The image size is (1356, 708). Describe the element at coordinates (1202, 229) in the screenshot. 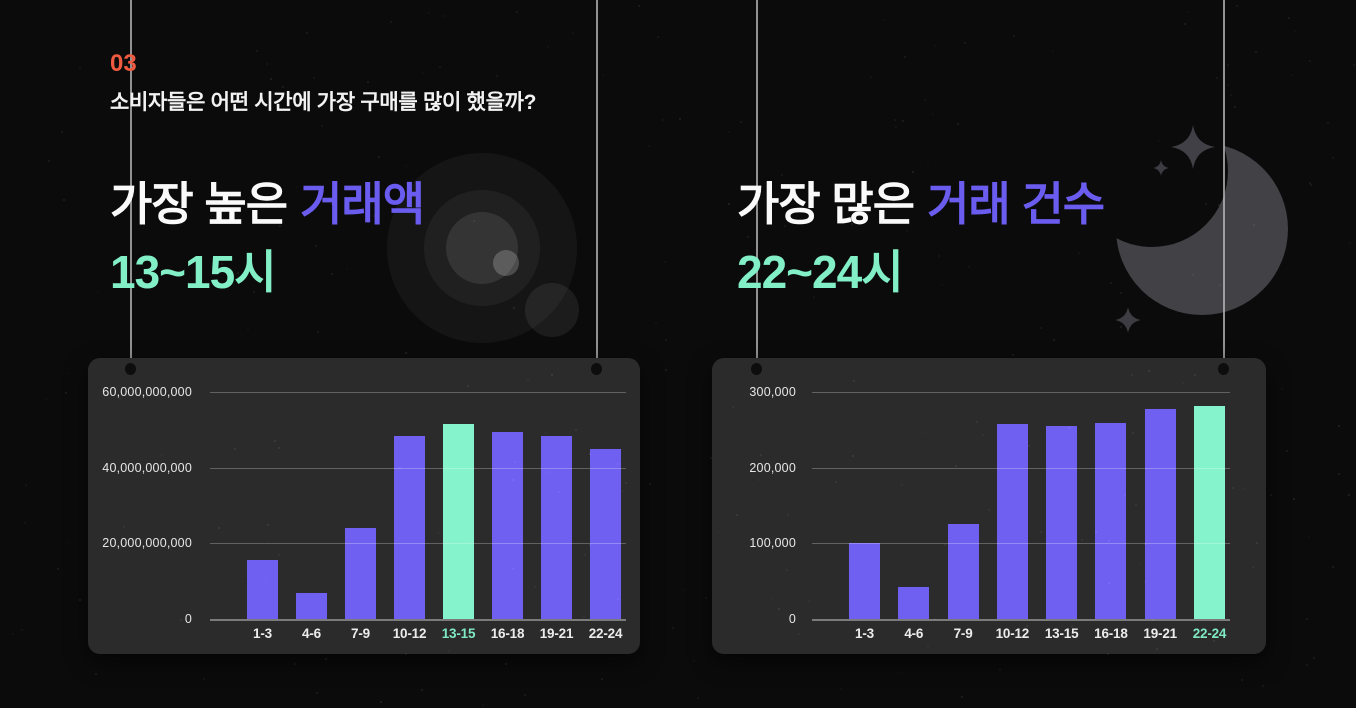

I see `moon-icon` at that location.